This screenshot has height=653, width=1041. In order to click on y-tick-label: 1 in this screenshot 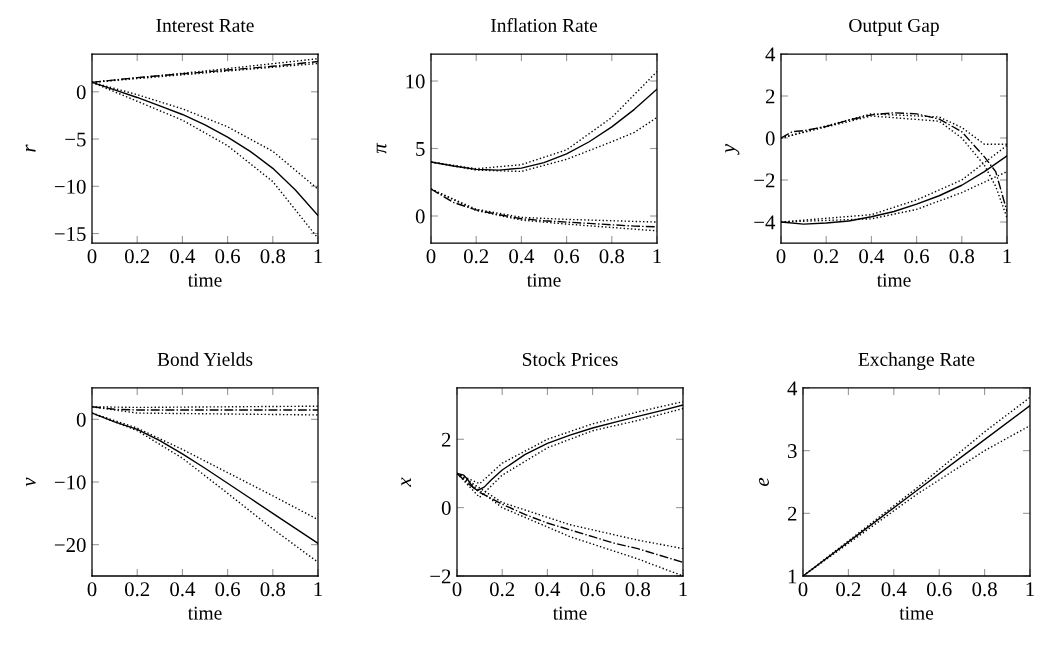, I will do `click(792, 576)`.